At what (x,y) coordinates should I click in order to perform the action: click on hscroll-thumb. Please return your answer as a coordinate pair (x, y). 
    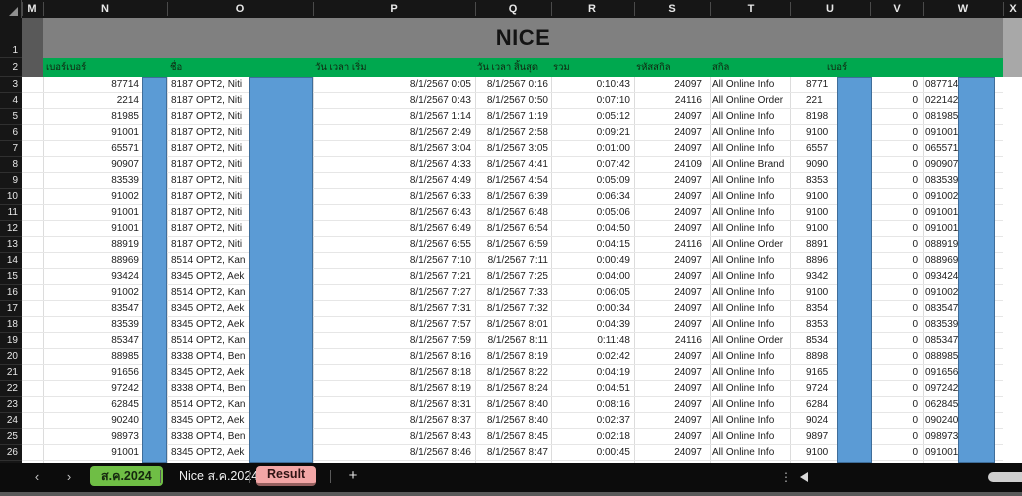
    Looking at the image, I should click on (1005, 477).